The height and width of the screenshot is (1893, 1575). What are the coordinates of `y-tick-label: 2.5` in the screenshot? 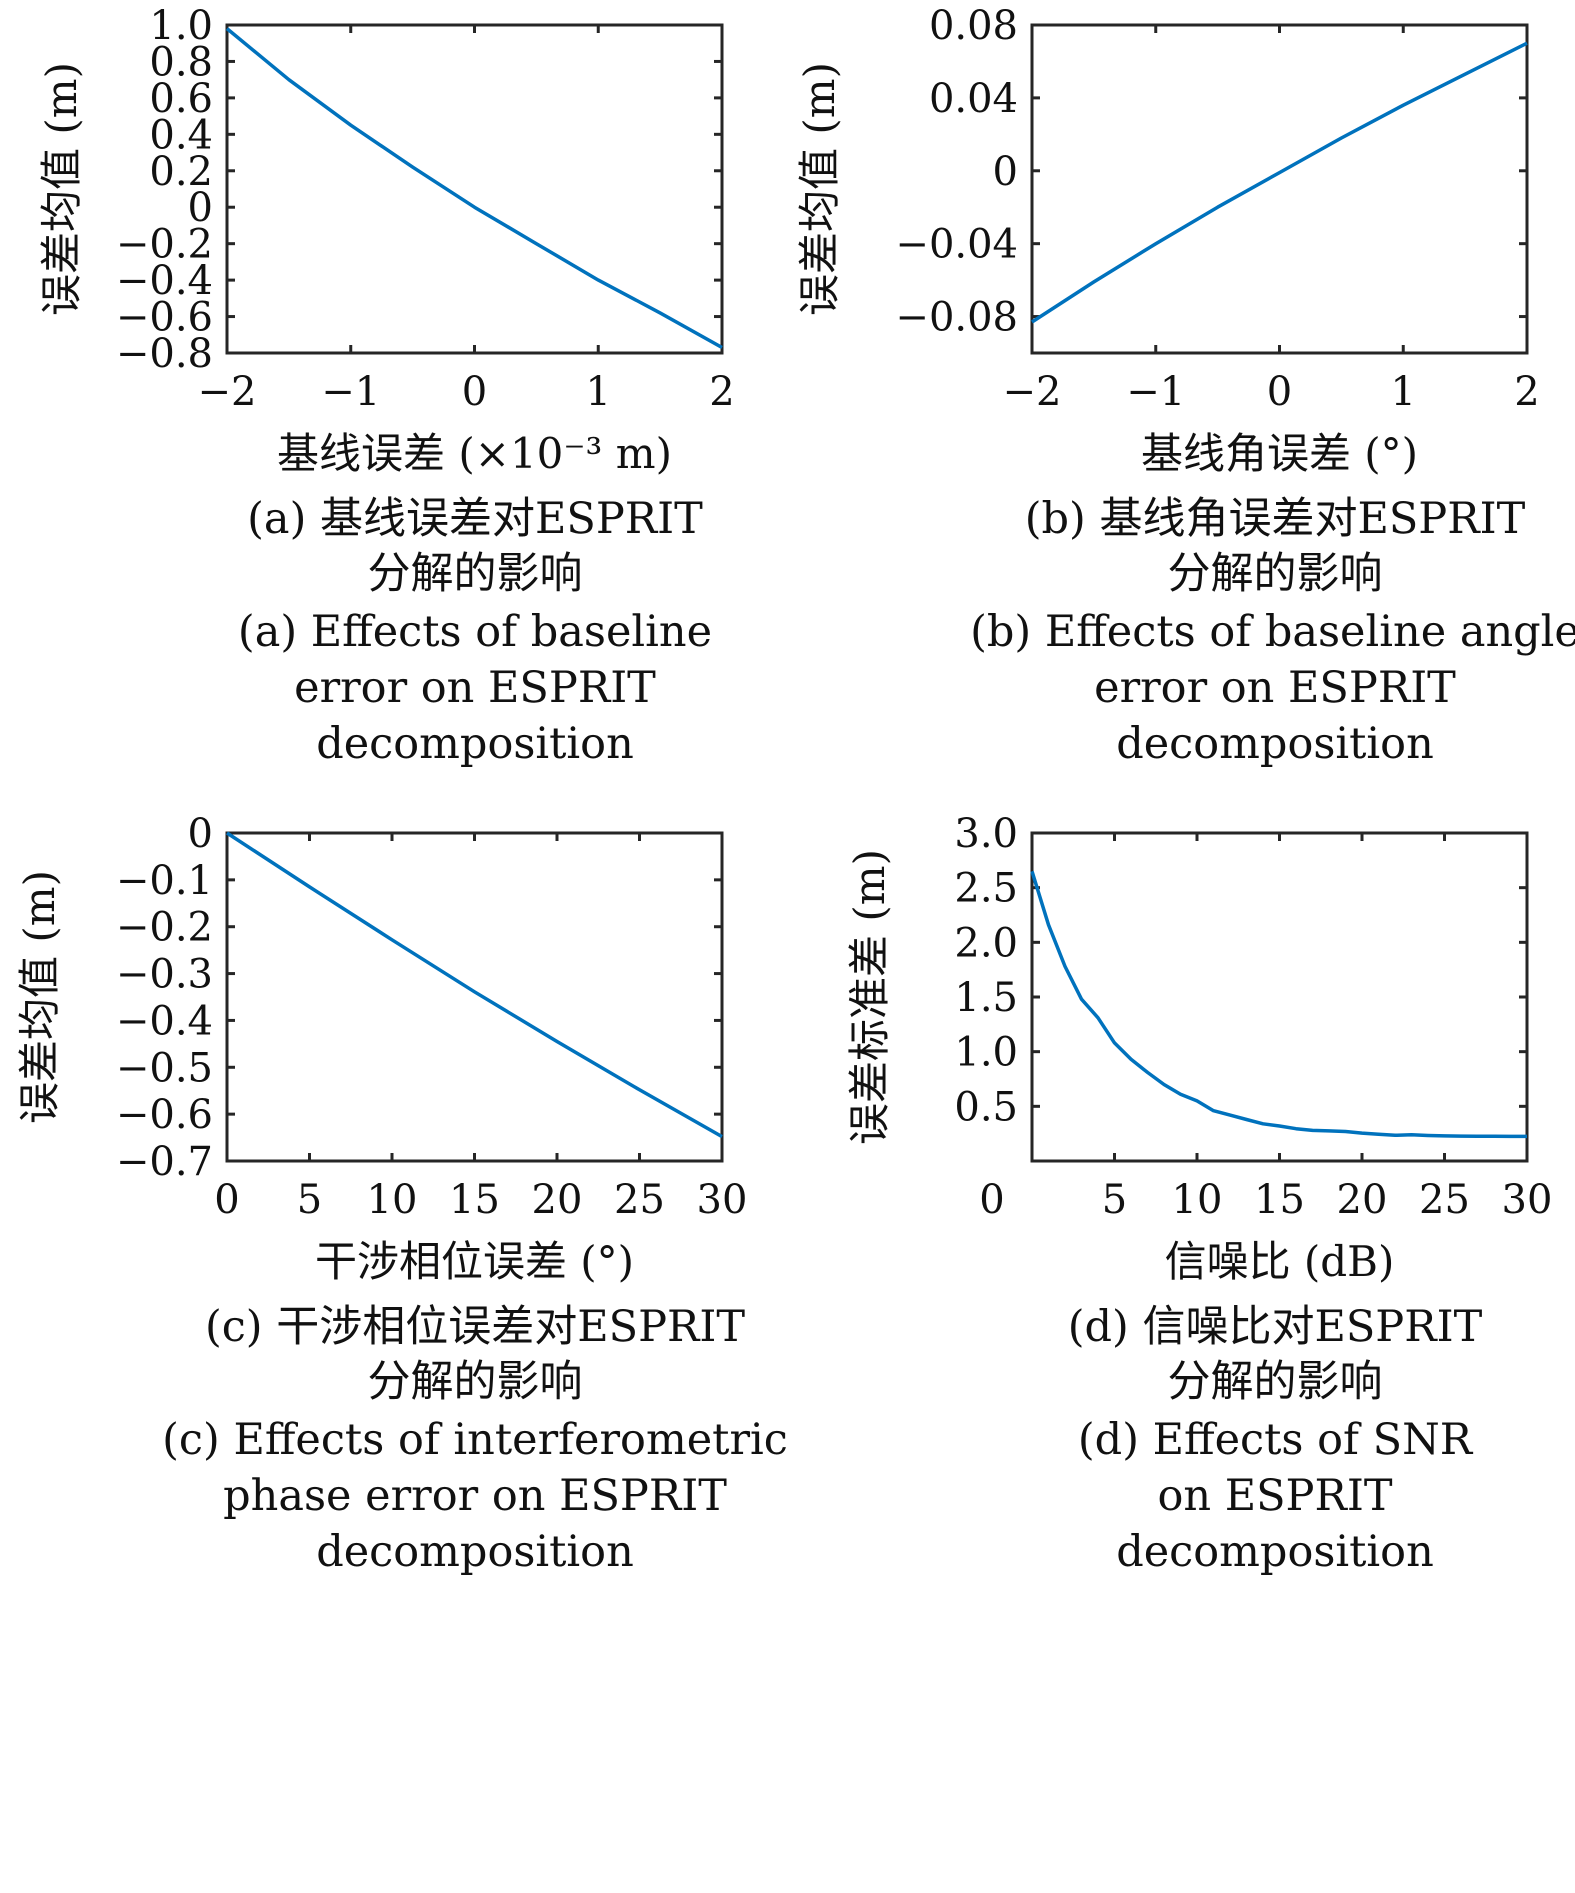 It's located at (986, 889).